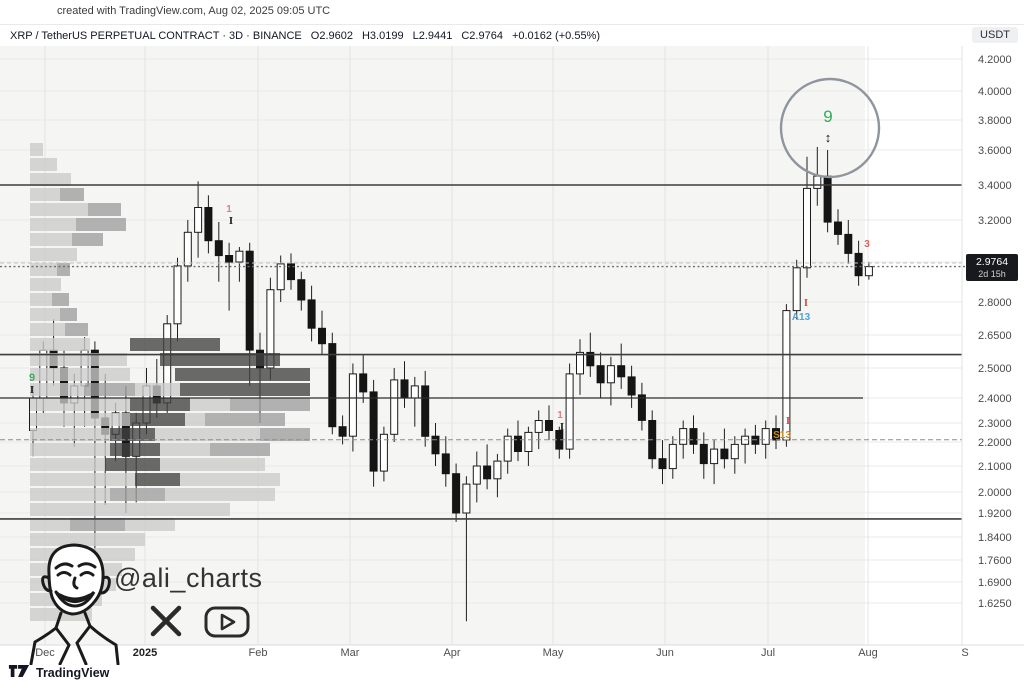 Image resolution: width=1024 pixels, height=689 pixels. Describe the element at coordinates (801, 317) in the screenshot. I see `svg-text: A13` at that location.